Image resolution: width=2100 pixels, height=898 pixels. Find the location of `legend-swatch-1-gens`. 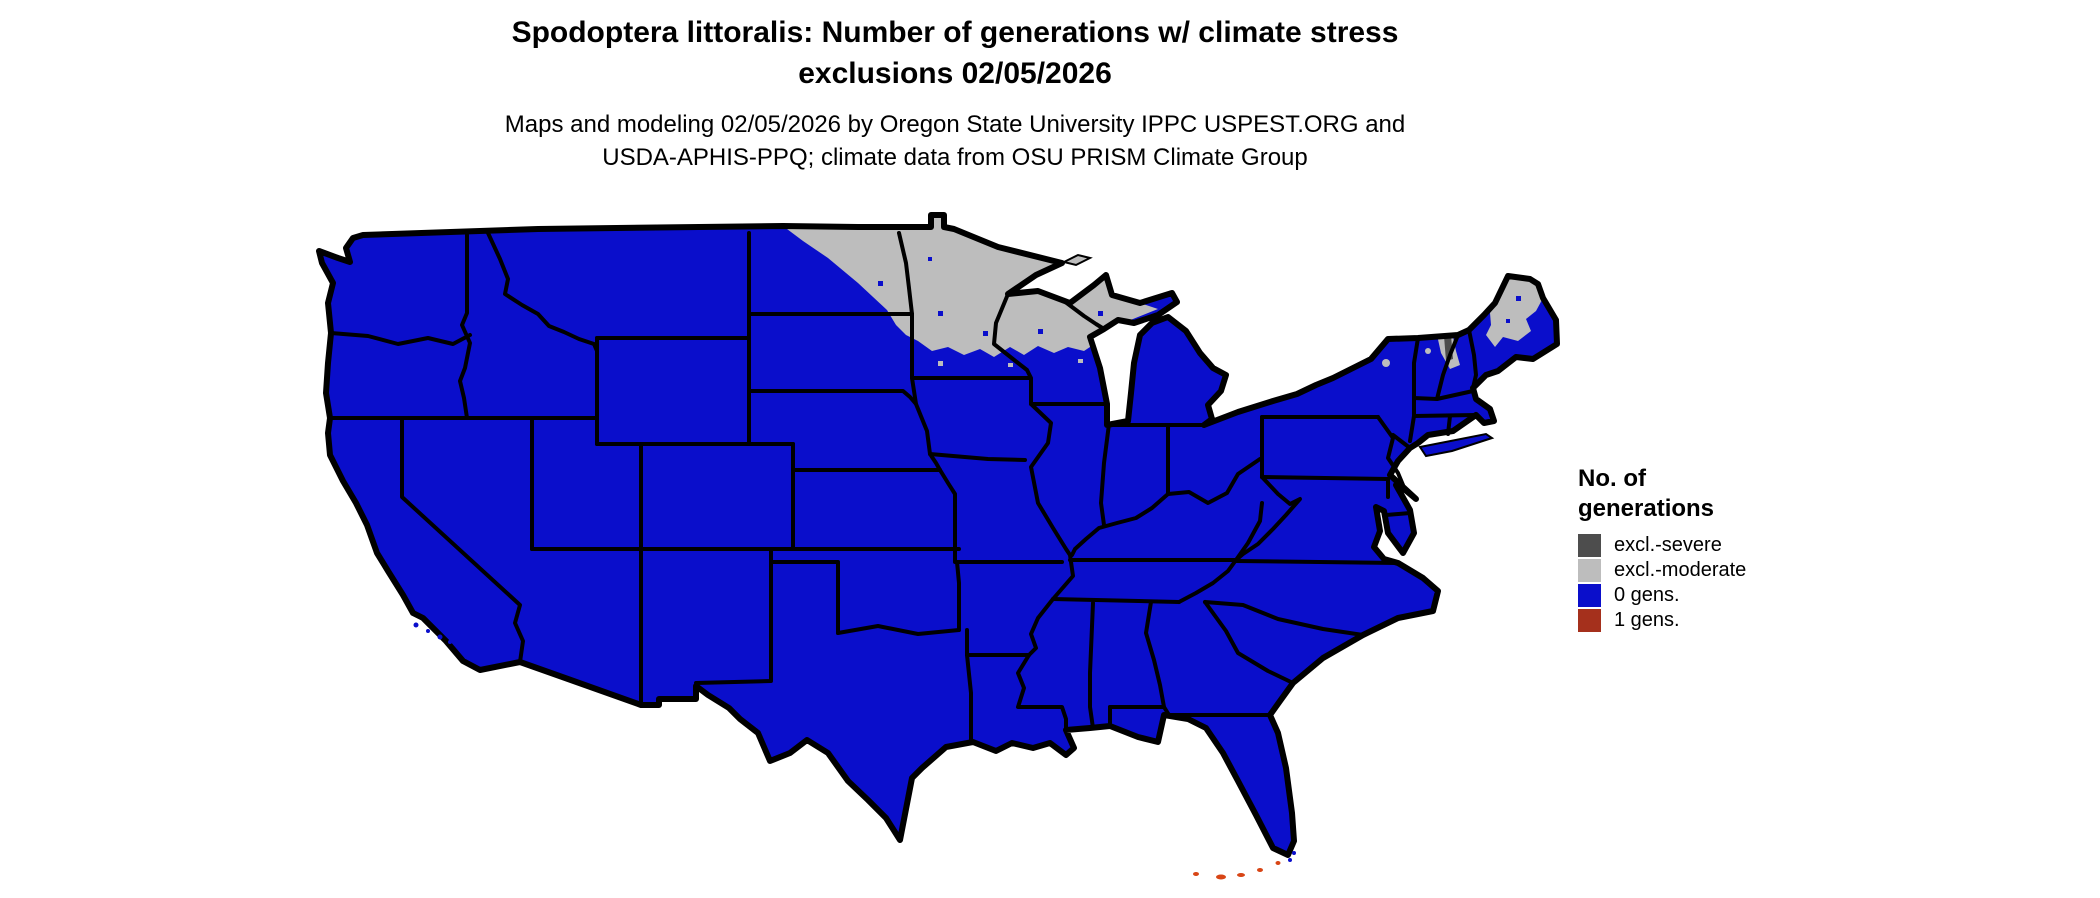

legend-swatch-1-gens is located at coordinates (1589, 620).